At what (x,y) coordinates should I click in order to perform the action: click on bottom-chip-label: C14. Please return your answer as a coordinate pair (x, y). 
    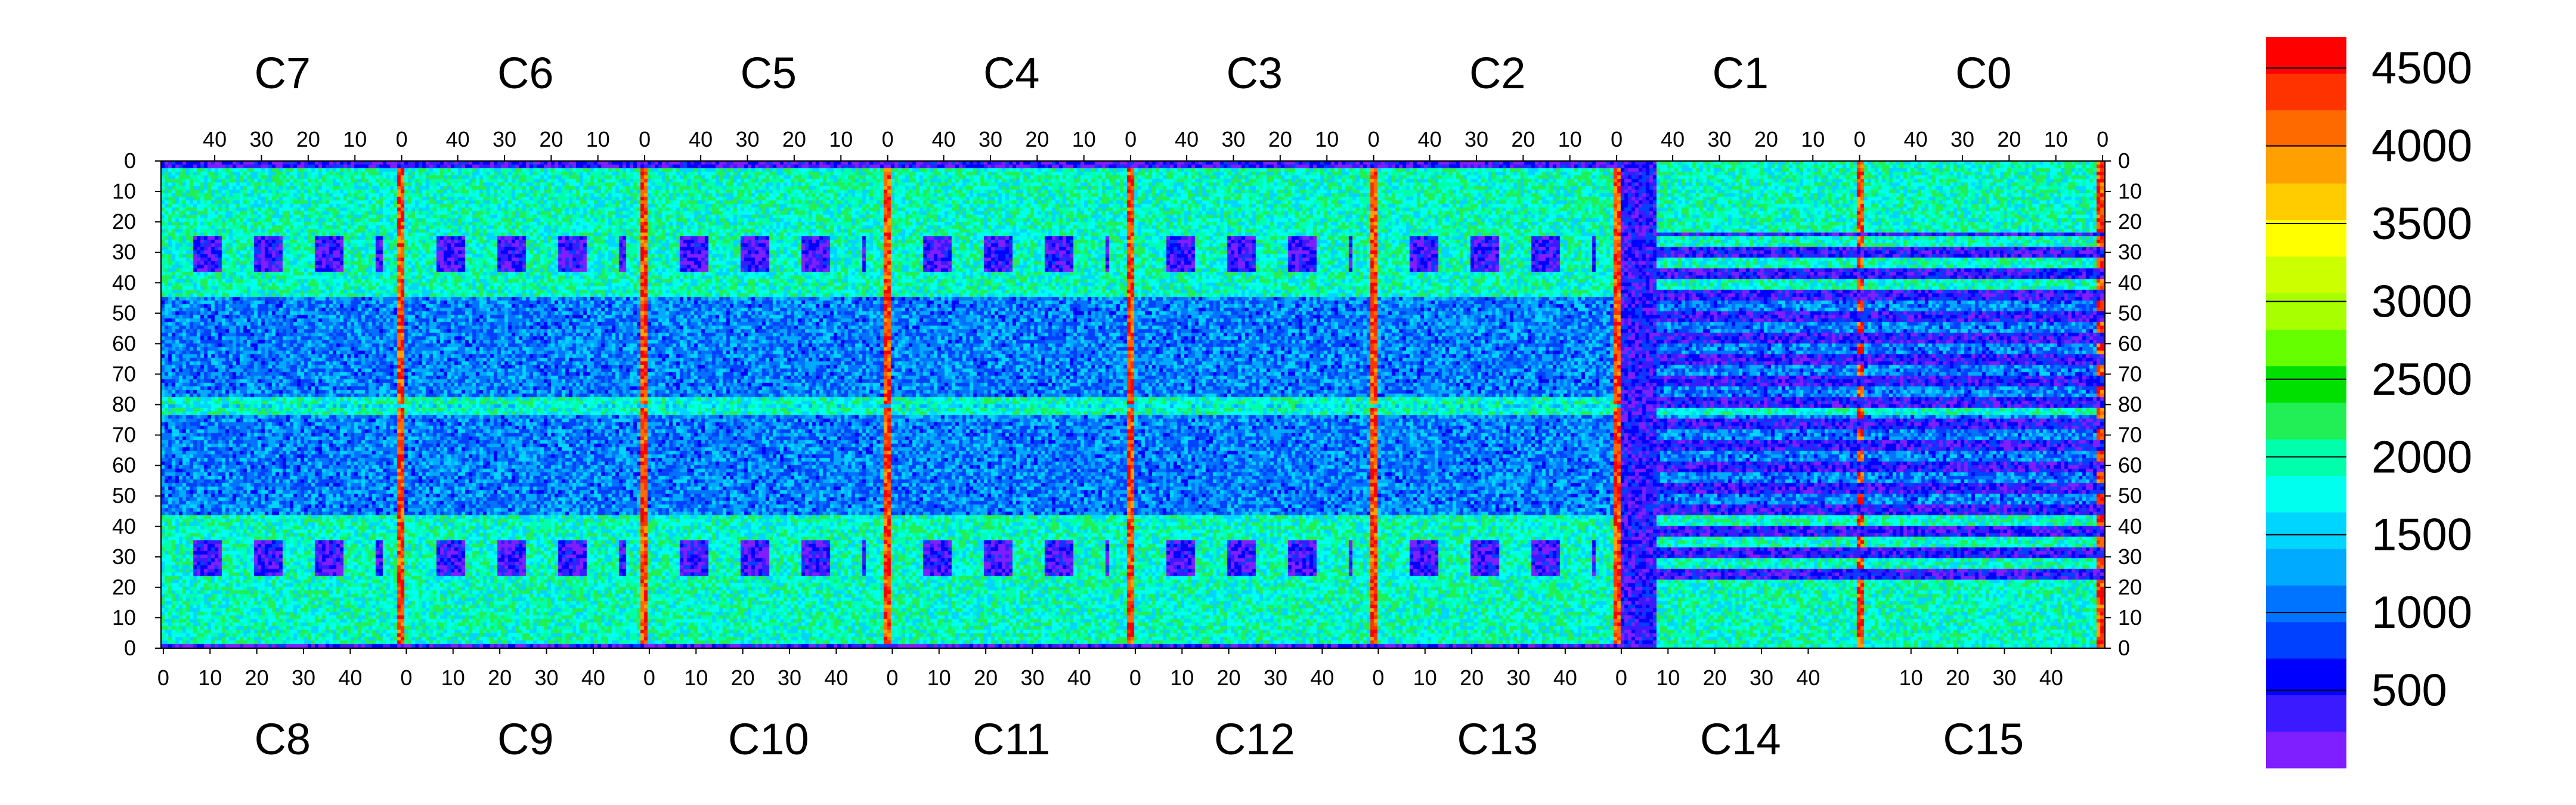
    Looking at the image, I should click on (1741, 739).